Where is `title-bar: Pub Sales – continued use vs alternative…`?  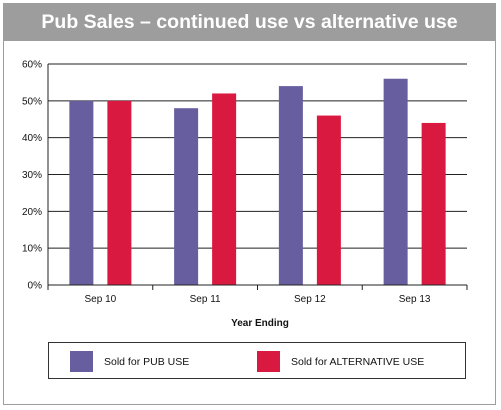
title-bar: Pub Sales – continued use vs alternative… is located at coordinates (249, 22).